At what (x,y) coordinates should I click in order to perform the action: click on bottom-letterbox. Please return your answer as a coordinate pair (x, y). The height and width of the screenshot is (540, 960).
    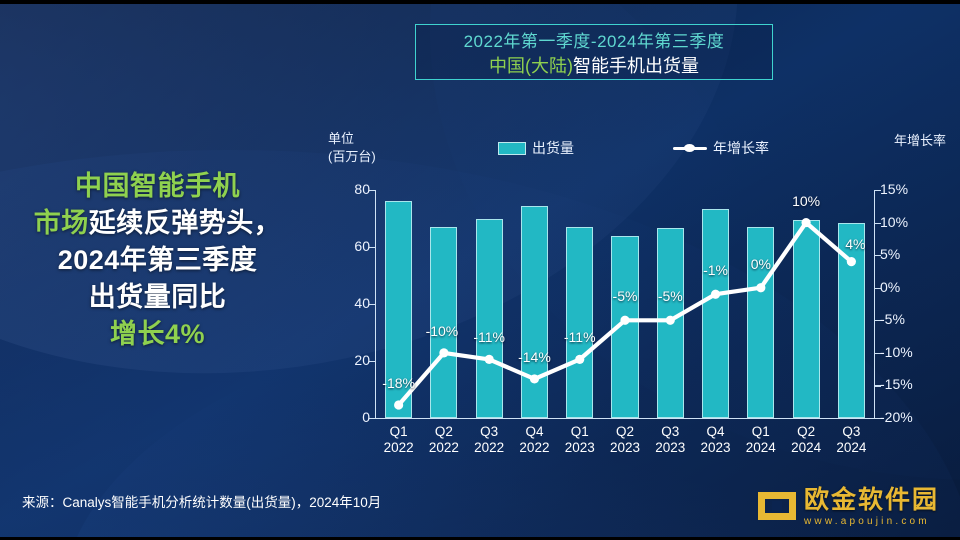
    Looking at the image, I should click on (480, 538).